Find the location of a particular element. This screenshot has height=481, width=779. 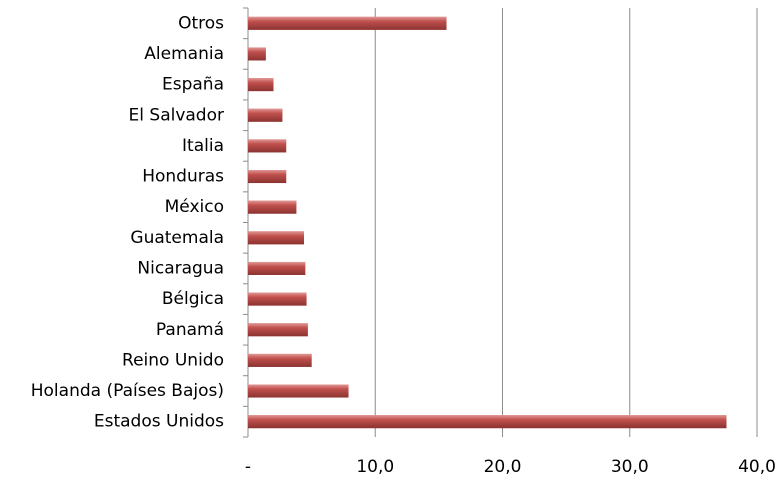

x-tick-label: 10,0 is located at coordinates (375, 467).